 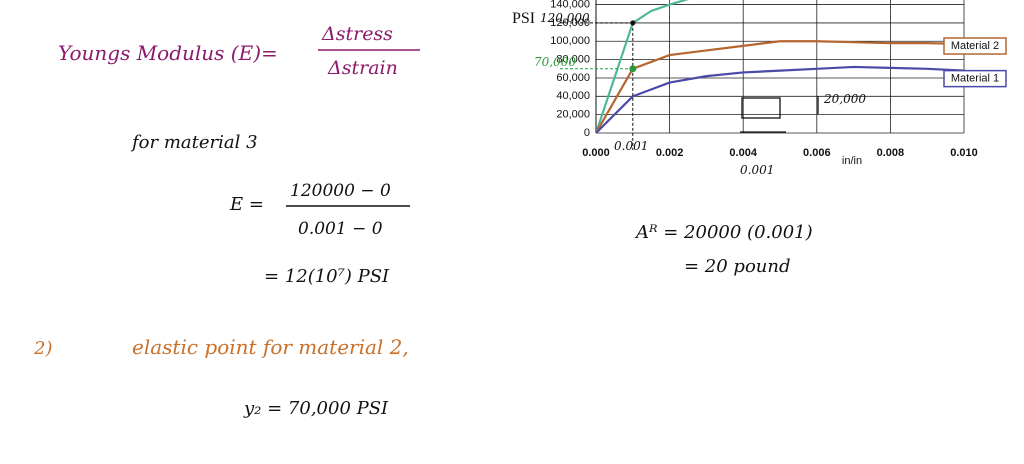 I want to click on e-denominator: 0.001 − 0, so click(x=340, y=229).